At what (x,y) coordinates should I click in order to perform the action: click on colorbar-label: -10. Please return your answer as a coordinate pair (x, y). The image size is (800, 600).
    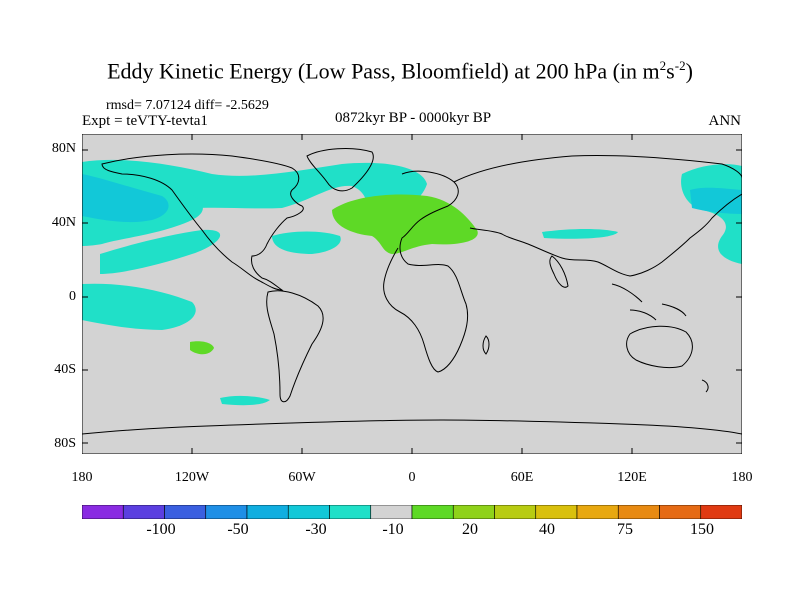
    Looking at the image, I should click on (393, 529).